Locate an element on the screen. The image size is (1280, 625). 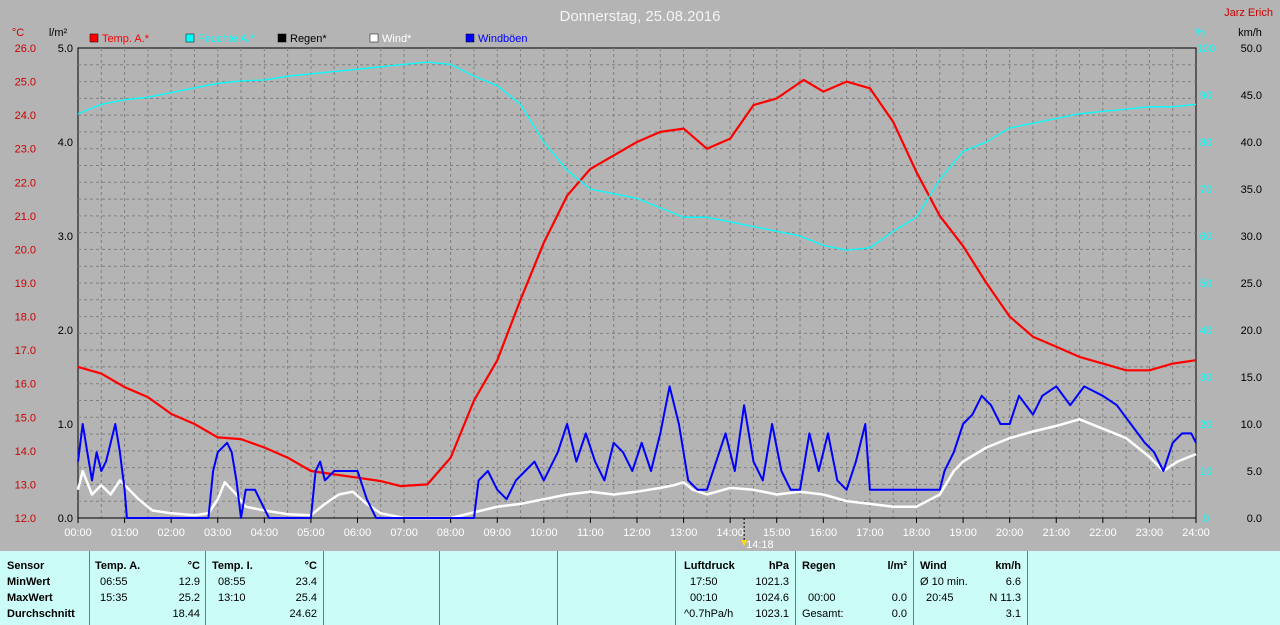
rain-max-val: 0.0 is located at coordinates (899, 598).